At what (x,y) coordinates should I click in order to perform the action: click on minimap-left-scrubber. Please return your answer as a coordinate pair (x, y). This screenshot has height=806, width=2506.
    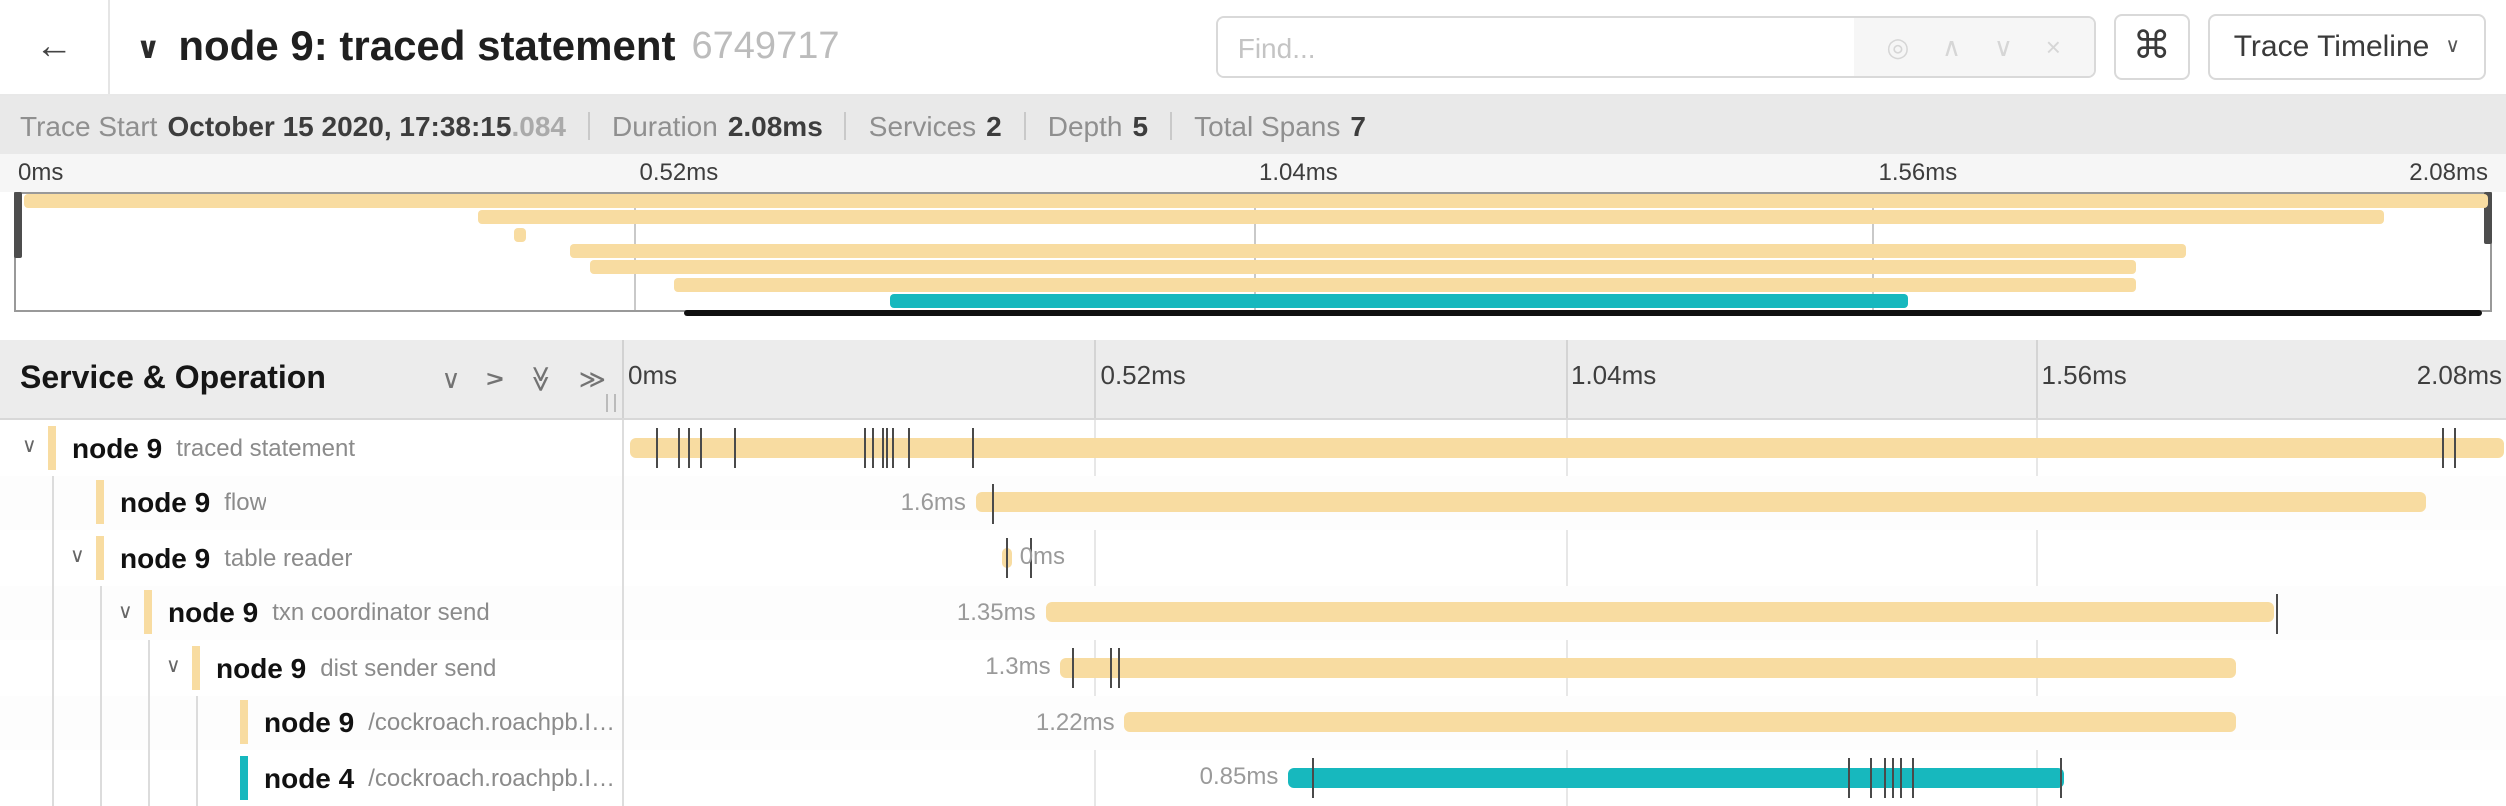
    Looking at the image, I should click on (18, 225).